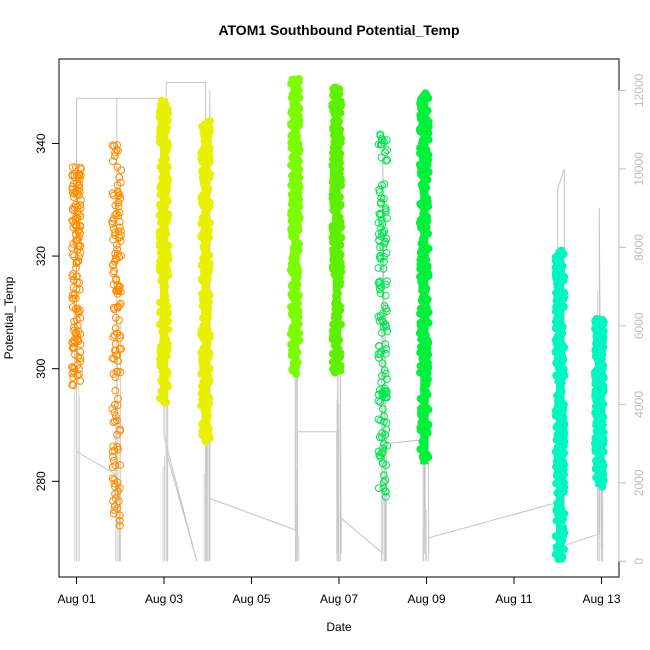 The width and height of the screenshot is (650, 650). Describe the element at coordinates (338, 30) in the screenshot. I see `chart-title: ATOM1 Southbound Potential_Temp` at that location.